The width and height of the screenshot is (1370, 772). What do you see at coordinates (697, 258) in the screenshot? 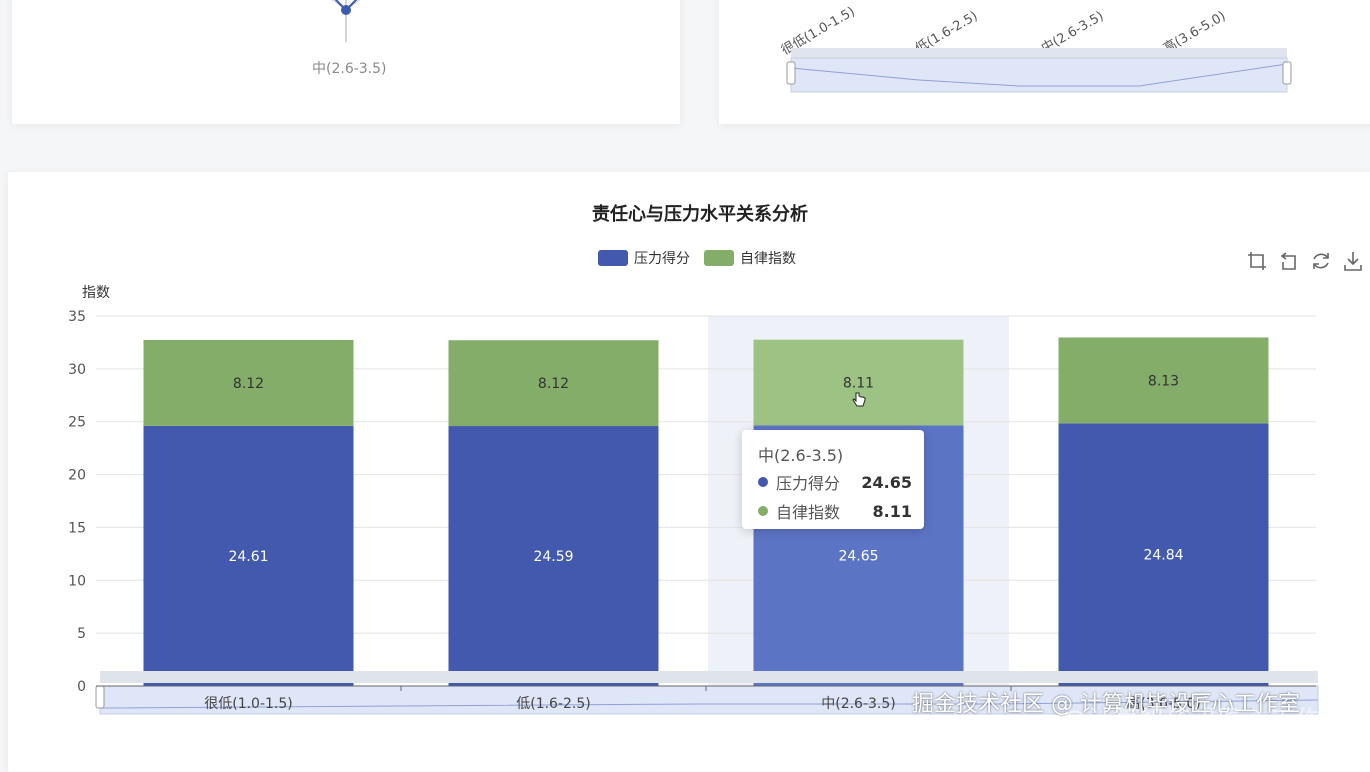
I see `chart-legend: 压力得分 自律指数` at bounding box center [697, 258].